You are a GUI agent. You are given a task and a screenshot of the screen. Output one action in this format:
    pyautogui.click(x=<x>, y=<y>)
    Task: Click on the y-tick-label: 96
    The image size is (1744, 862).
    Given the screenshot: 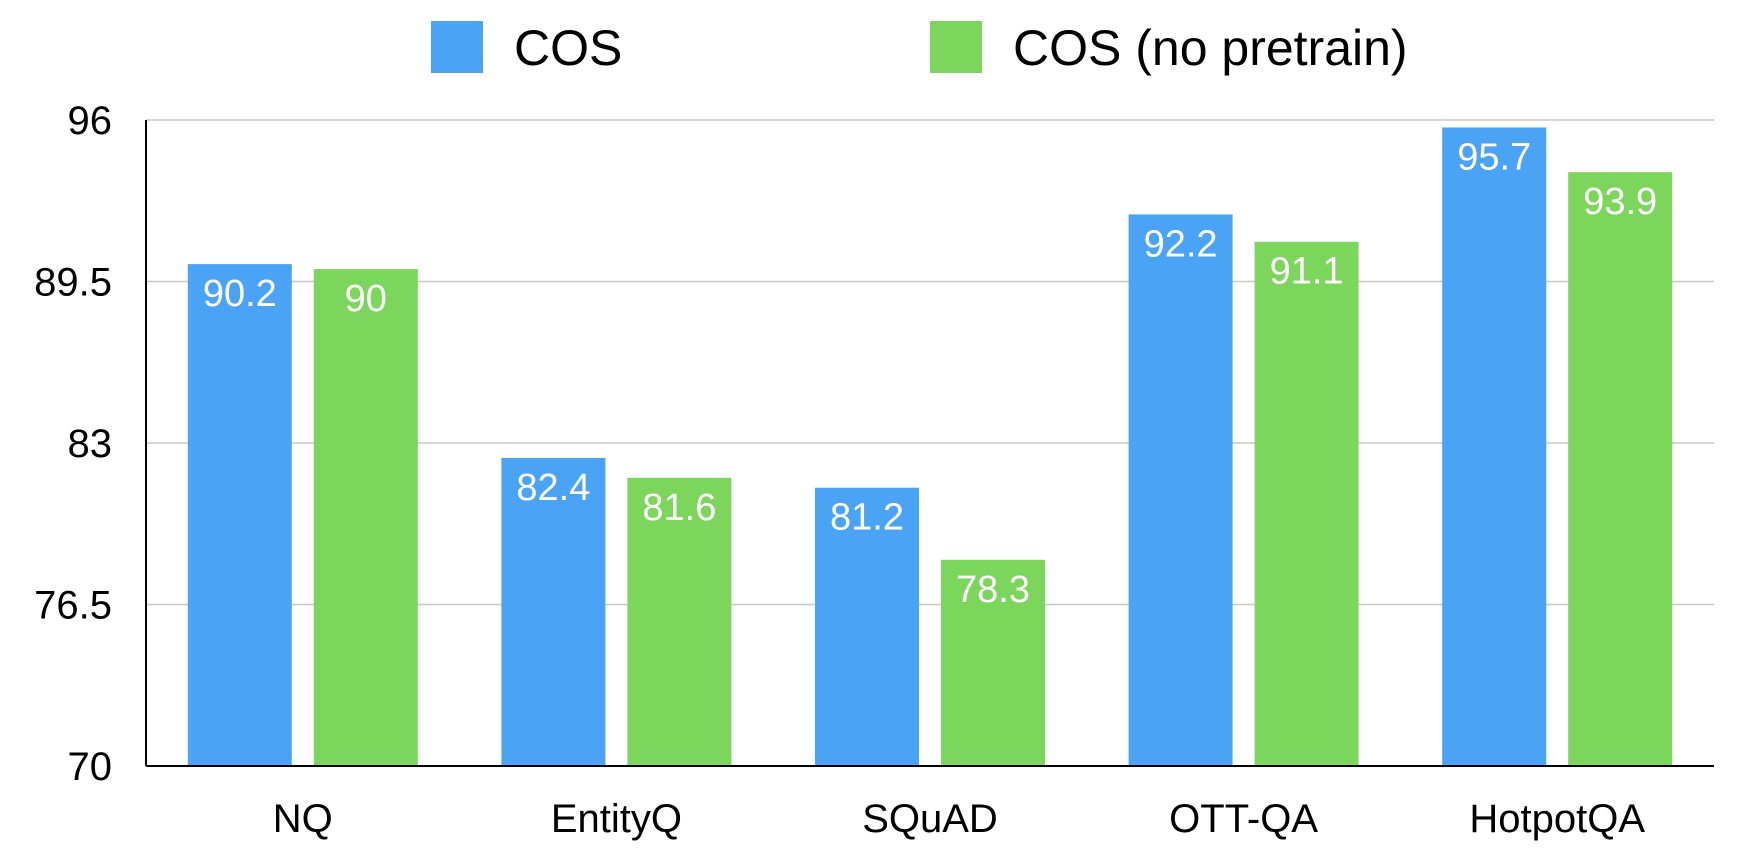 What is the action you would take?
    pyautogui.click(x=90, y=121)
    